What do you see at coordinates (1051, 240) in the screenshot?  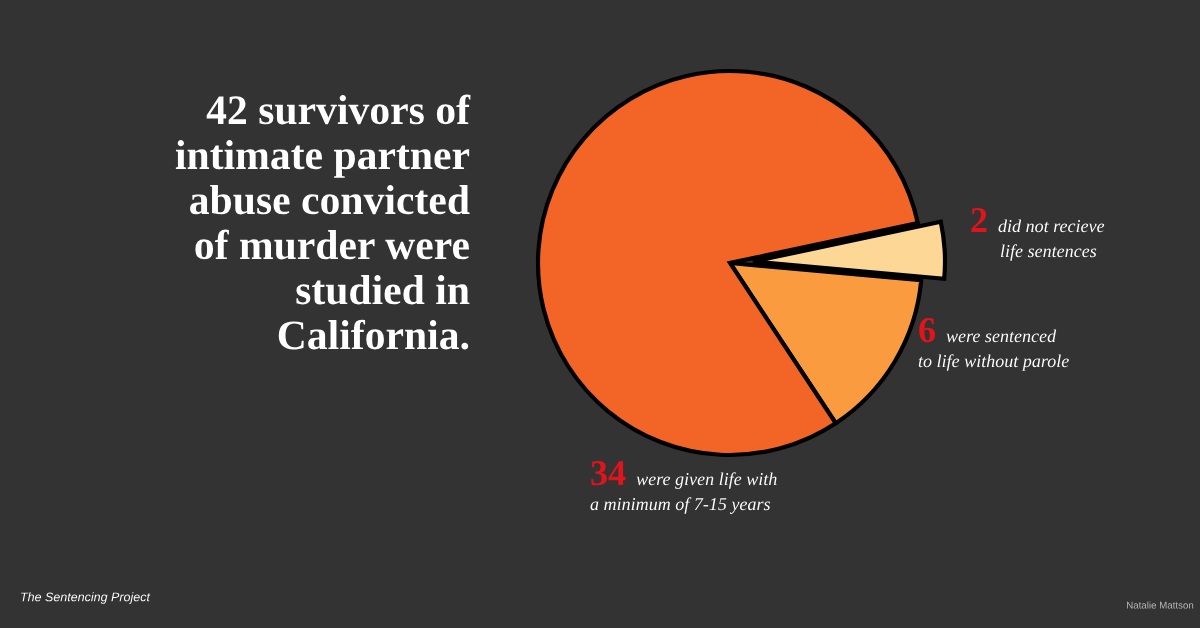 I see `slice-label: did not recieve life sentences` at bounding box center [1051, 240].